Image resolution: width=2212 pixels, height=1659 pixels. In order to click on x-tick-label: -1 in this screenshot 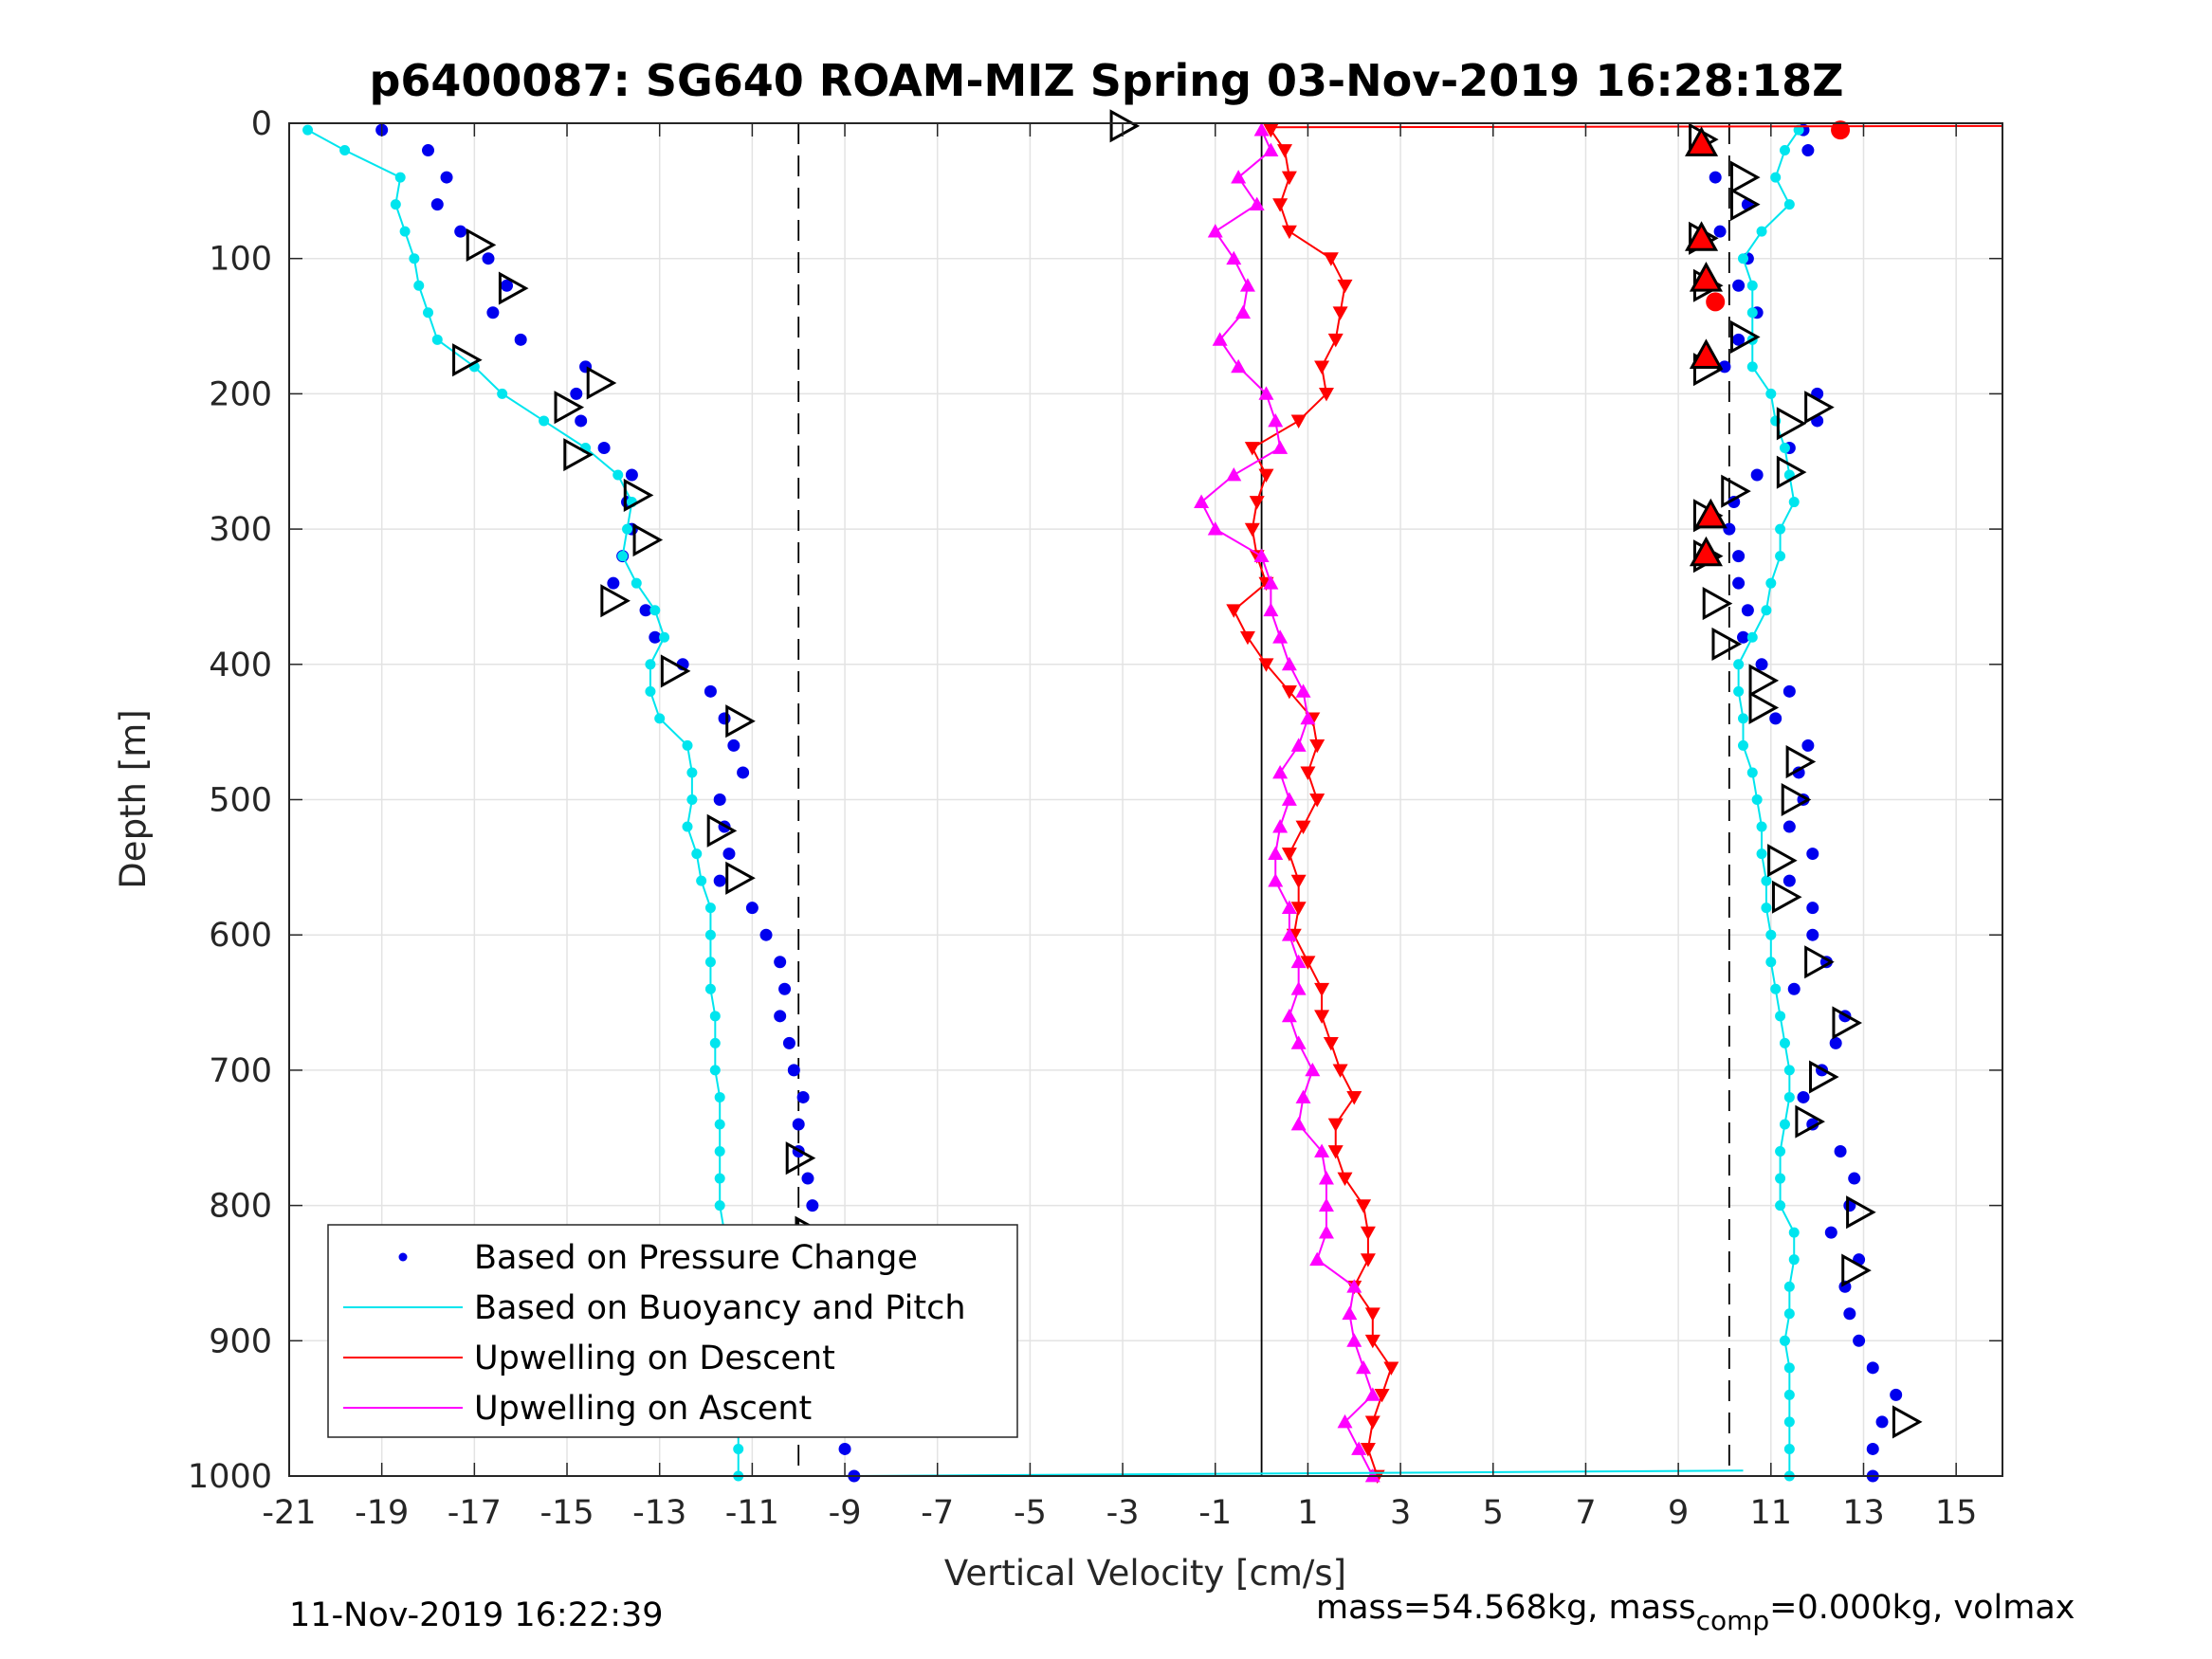, I will do `click(1215, 1513)`.